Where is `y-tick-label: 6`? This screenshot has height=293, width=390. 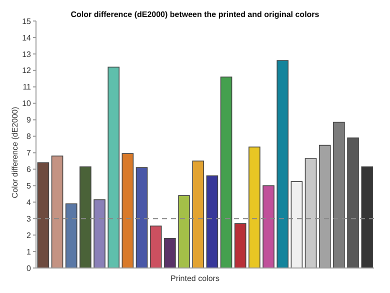
y-tick-label: 6 is located at coordinates (29, 169).